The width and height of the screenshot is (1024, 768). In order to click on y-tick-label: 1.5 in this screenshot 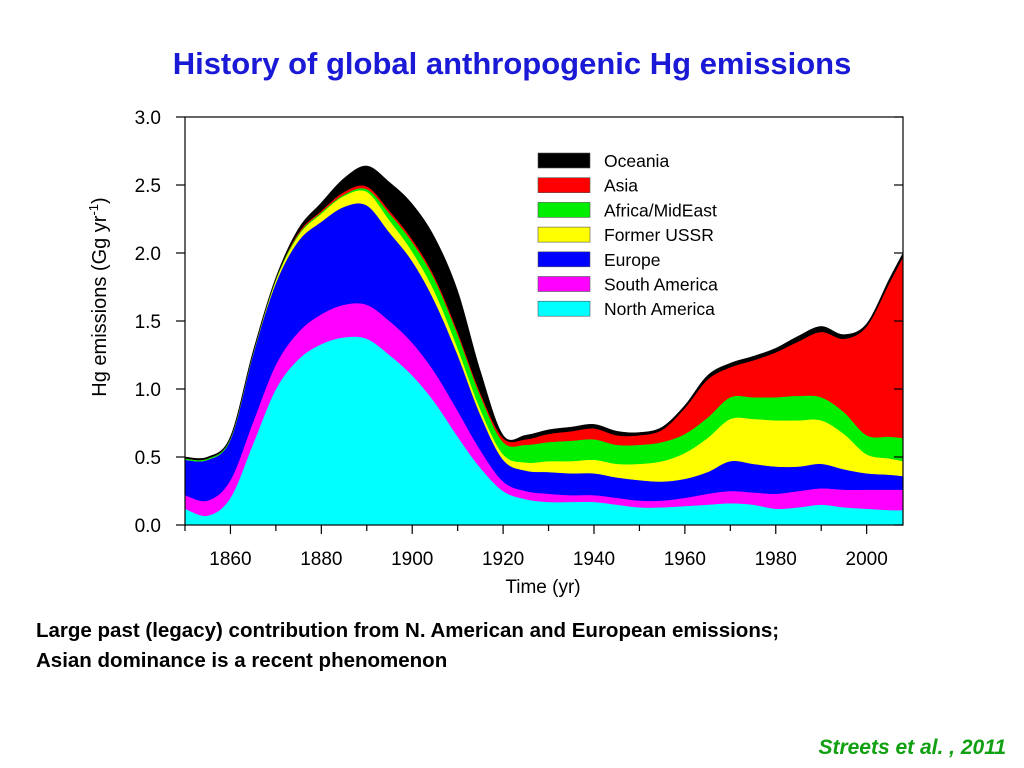, I will do `click(148, 322)`.